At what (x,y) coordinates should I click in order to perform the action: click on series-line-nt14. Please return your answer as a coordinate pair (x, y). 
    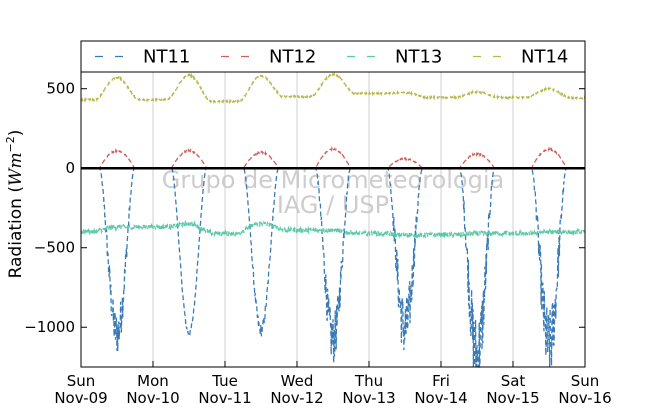
    Looking at the image, I should click on (333, 88).